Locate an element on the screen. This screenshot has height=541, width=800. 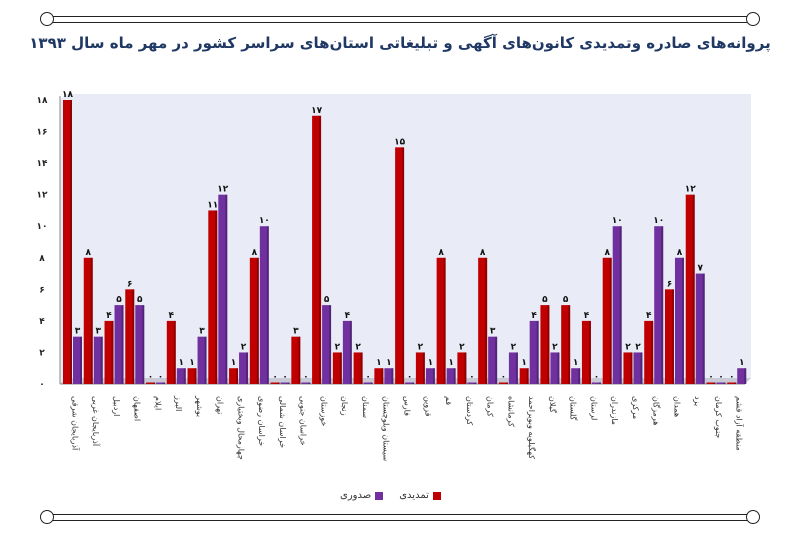
y-tick-label: ۱۴ is located at coordinates (42, 164).